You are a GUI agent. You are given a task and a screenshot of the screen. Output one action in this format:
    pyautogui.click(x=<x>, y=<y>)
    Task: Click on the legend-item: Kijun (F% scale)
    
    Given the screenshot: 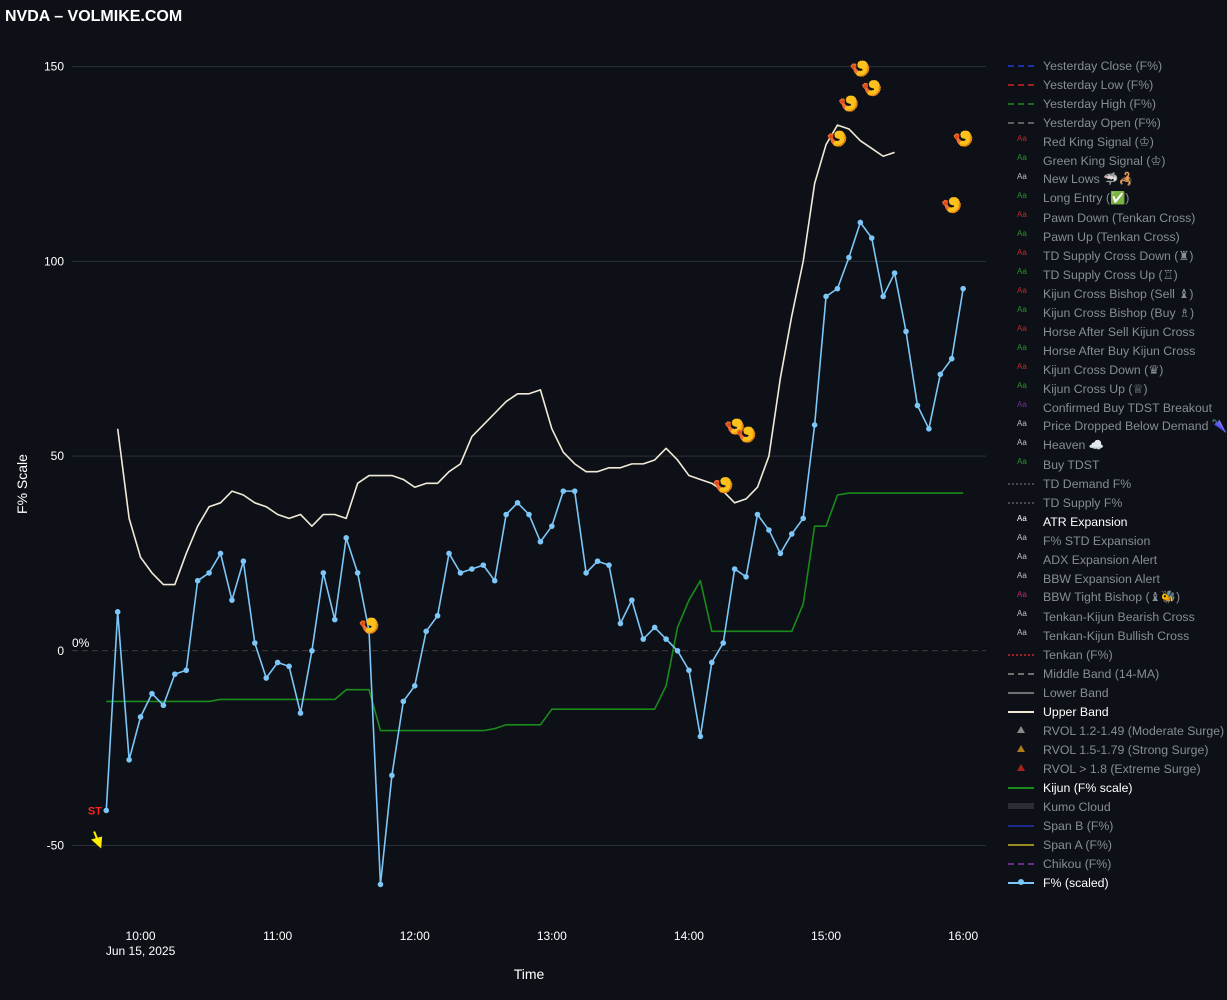 What is the action you would take?
    pyautogui.click(x=1116, y=787)
    